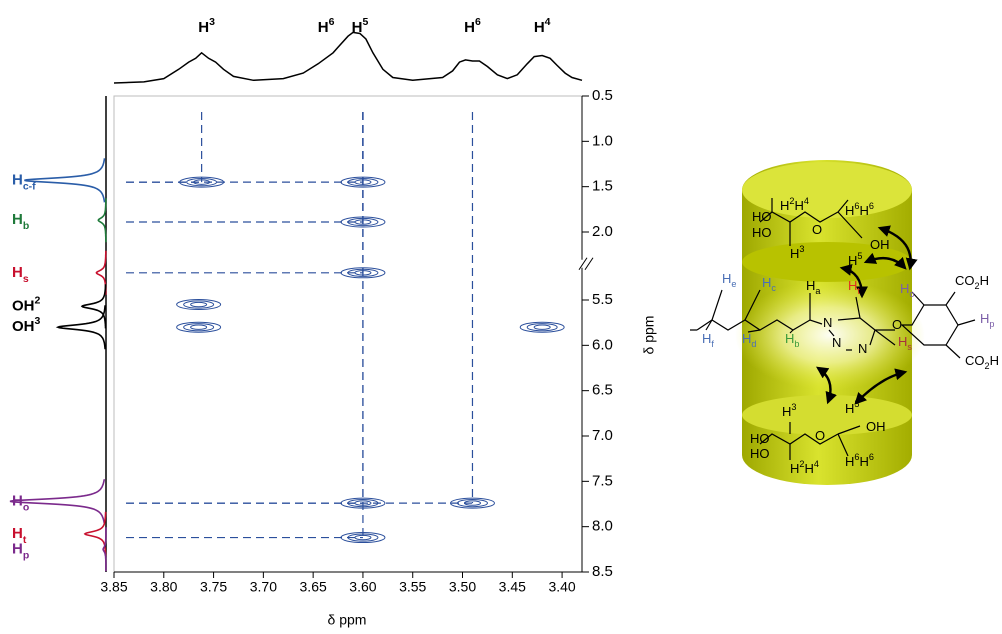  Describe the element at coordinates (602, 186) in the screenshot. I see `y-tick-label: 1.5` at that location.